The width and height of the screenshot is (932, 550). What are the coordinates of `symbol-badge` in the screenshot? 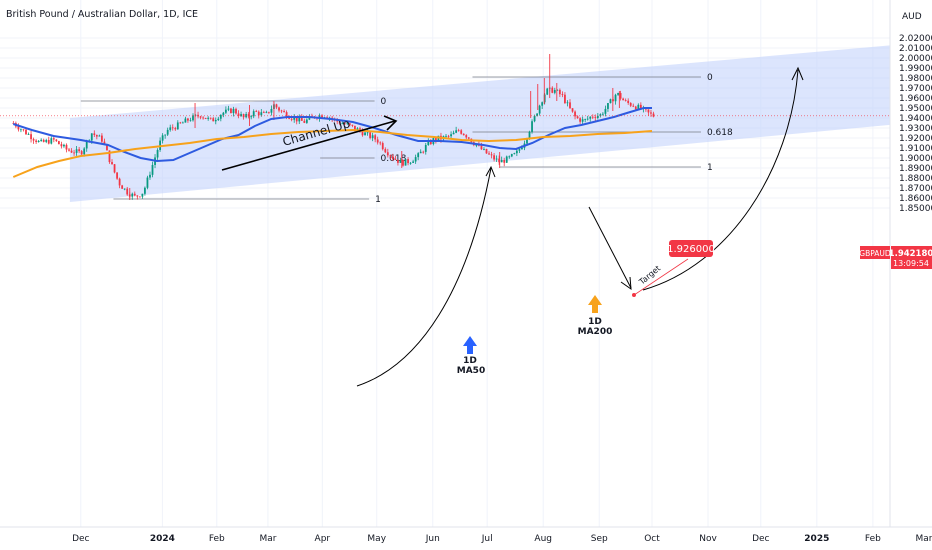 It's located at (875, 252).